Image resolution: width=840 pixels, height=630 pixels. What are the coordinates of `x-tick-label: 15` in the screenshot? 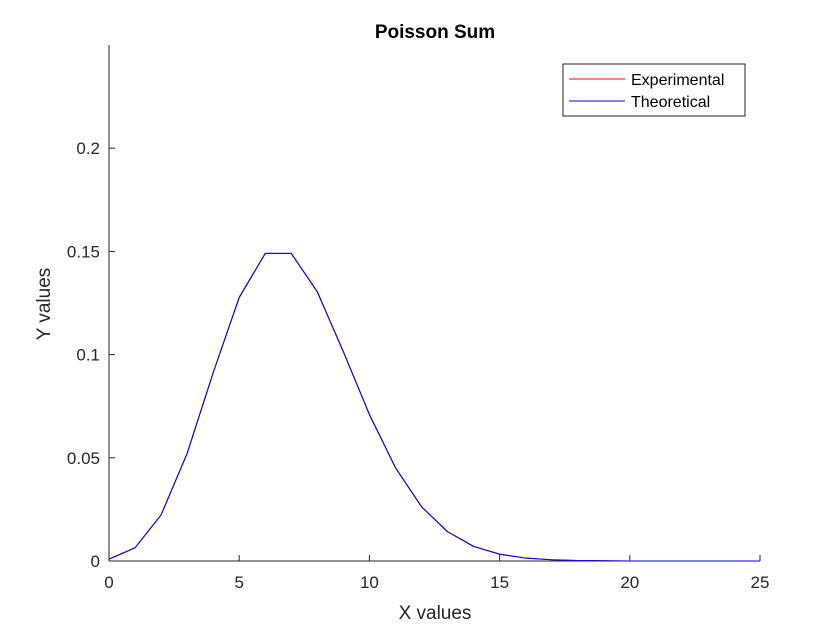 It's located at (499, 582).